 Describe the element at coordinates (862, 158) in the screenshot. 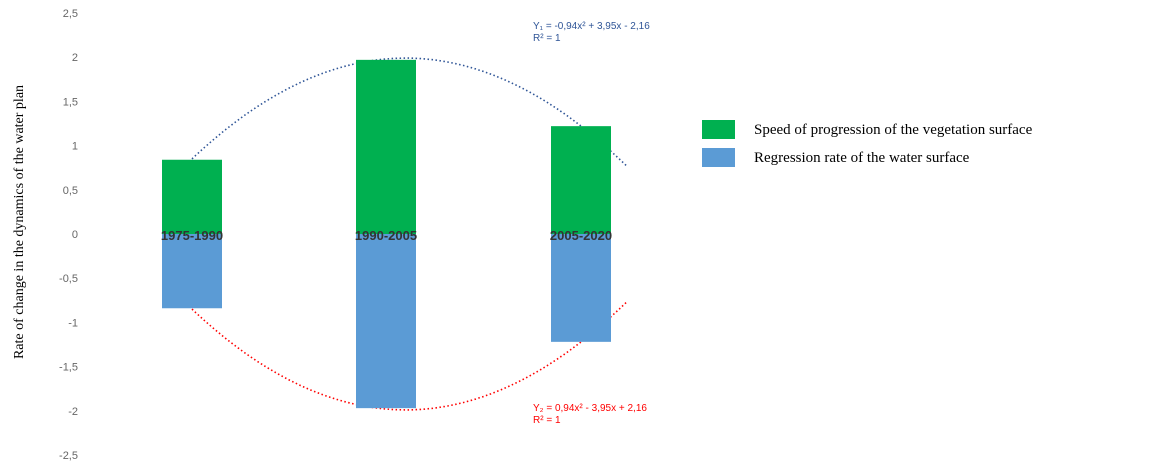

I see `legend-label: Regression rate of the water surface` at that location.